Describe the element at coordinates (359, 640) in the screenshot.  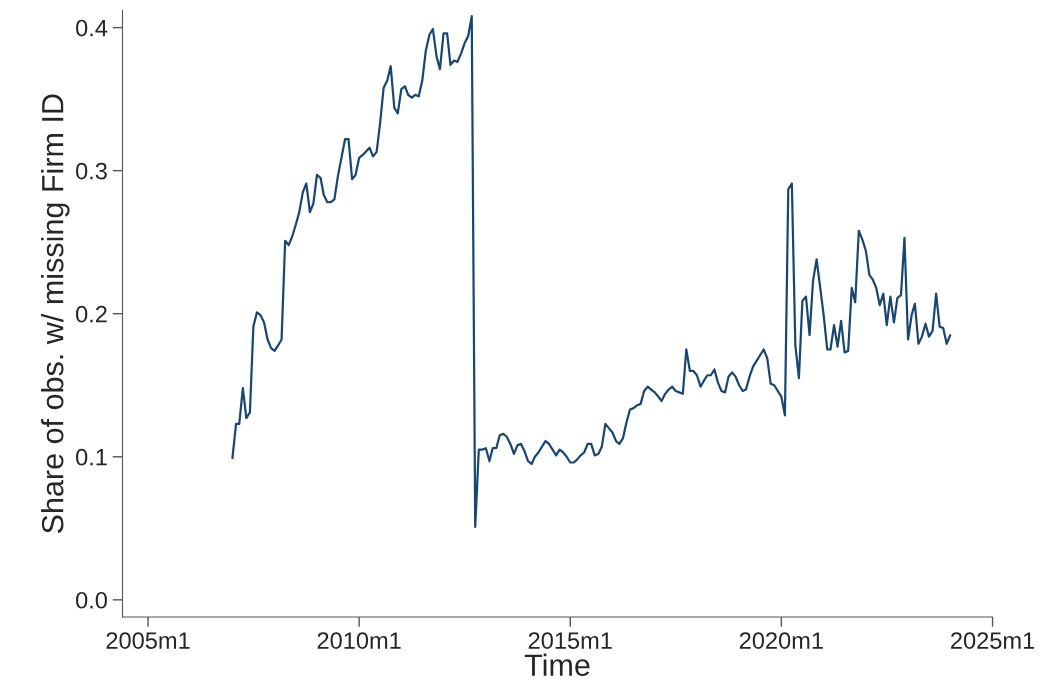
I see `x-tick-label: 2010m1` at that location.